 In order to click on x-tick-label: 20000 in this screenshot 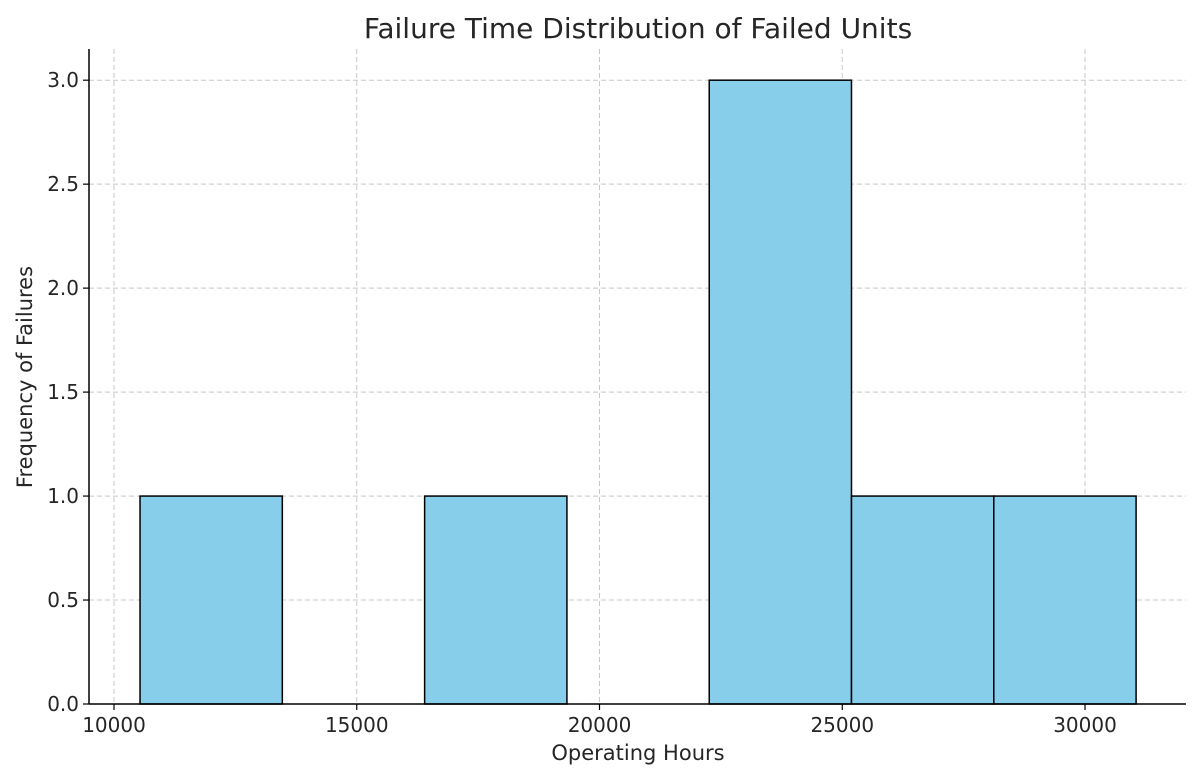, I will do `click(600, 725)`.